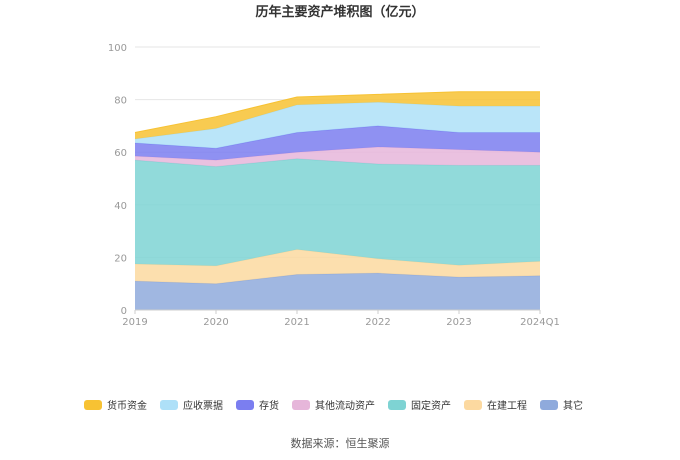  Describe the element at coordinates (124, 311) in the screenshot. I see `y-tick-label: 0` at that location.